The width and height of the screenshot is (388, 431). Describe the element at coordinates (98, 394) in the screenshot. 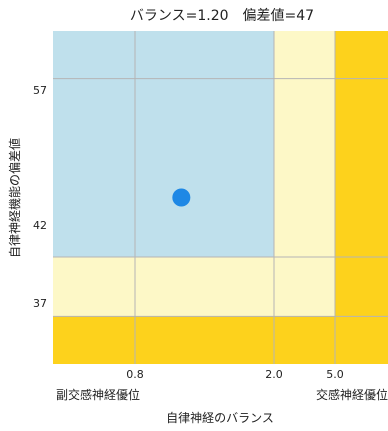

I see `x-end-label-left: 副交感神経優位` at that location.